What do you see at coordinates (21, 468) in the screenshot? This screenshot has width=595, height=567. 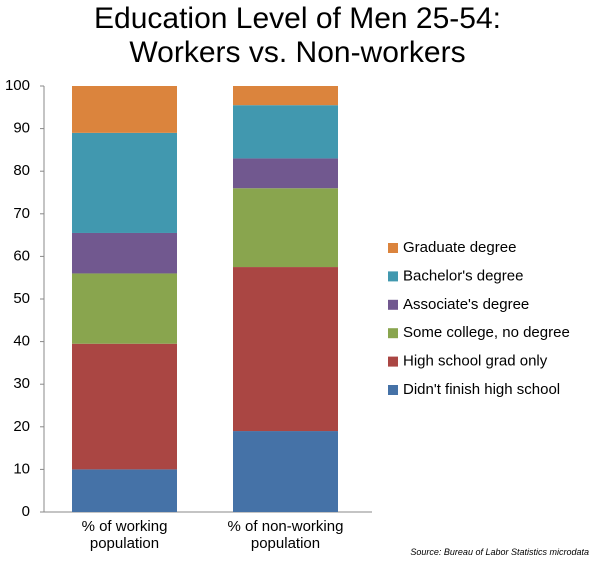 I see `y-tick-label: 10` at bounding box center [21, 468].